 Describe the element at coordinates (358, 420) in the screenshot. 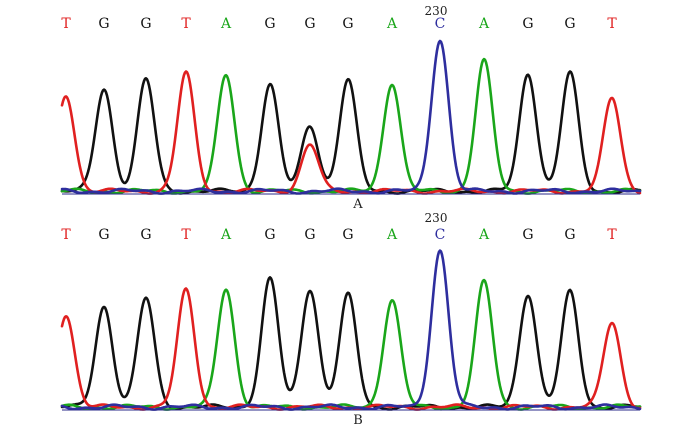

I see `panel-label: B` at that location.